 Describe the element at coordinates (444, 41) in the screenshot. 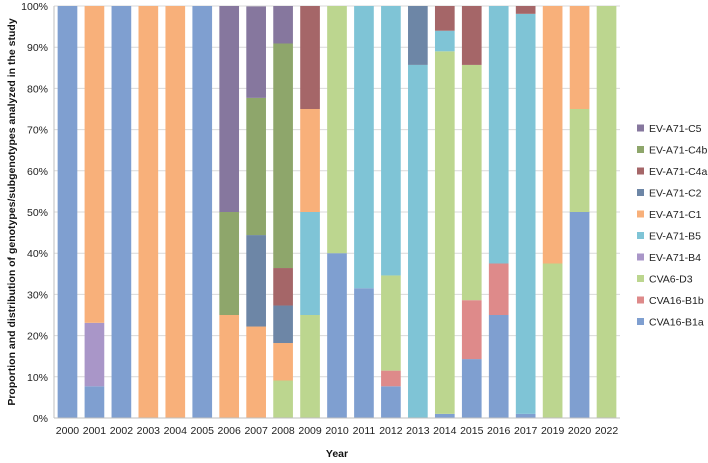

I see `bar-segment-EV-A71-B5-2014` at that location.